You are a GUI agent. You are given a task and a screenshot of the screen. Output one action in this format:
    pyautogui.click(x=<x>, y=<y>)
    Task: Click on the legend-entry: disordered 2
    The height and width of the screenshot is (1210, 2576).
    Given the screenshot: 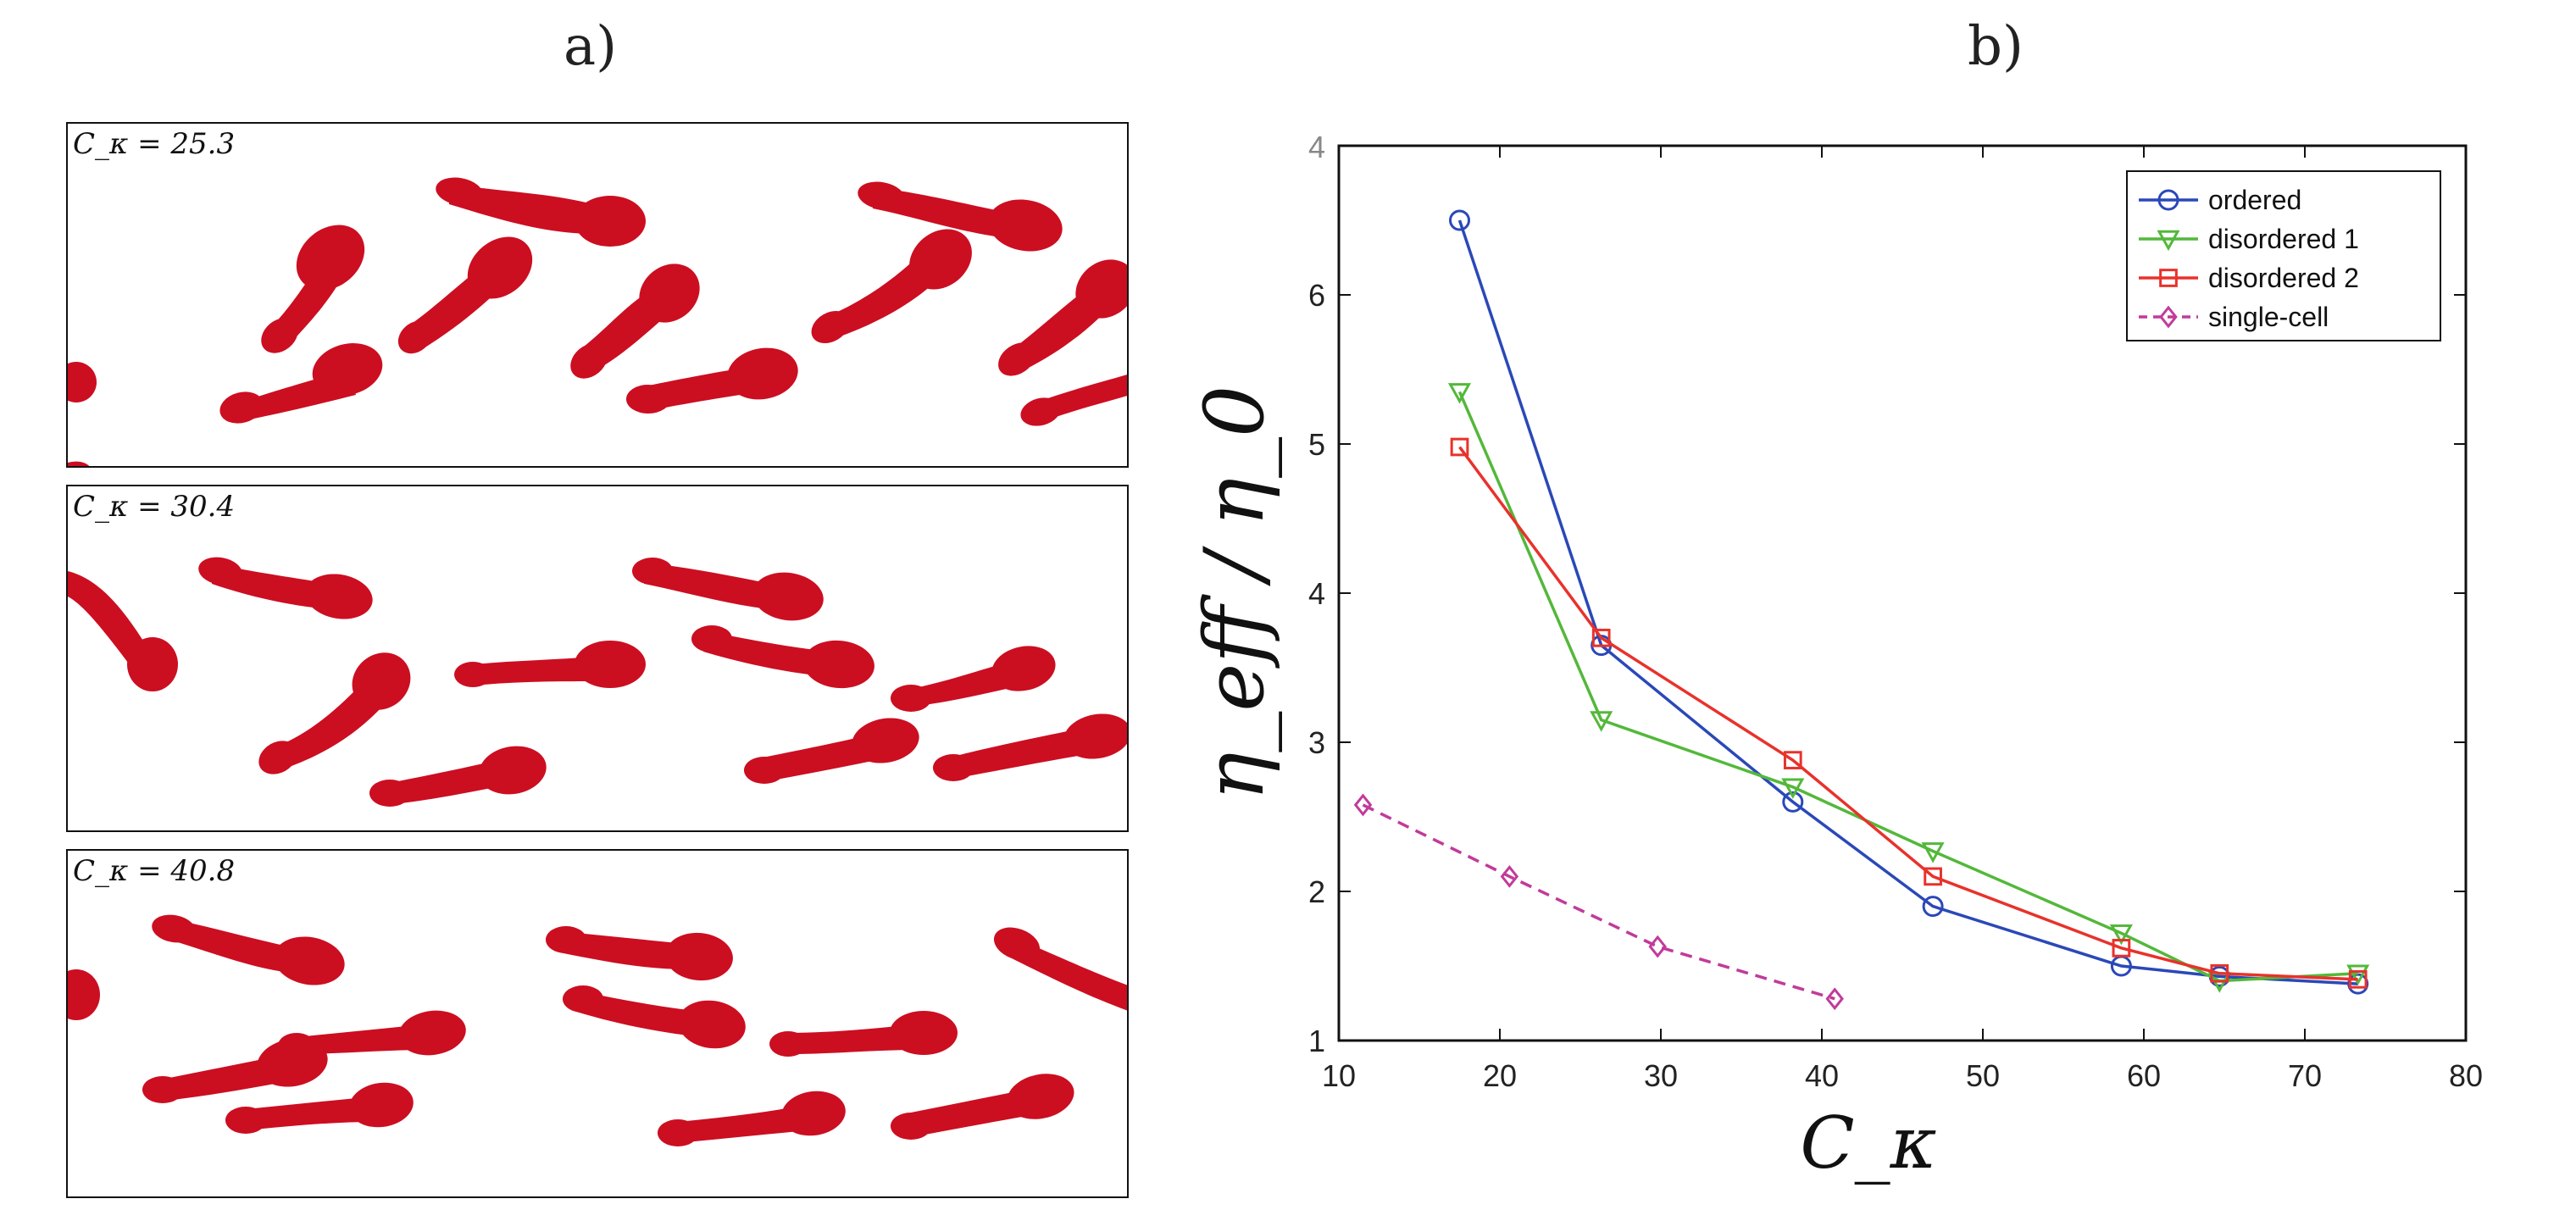 What is the action you would take?
    pyautogui.click(x=2283, y=278)
    